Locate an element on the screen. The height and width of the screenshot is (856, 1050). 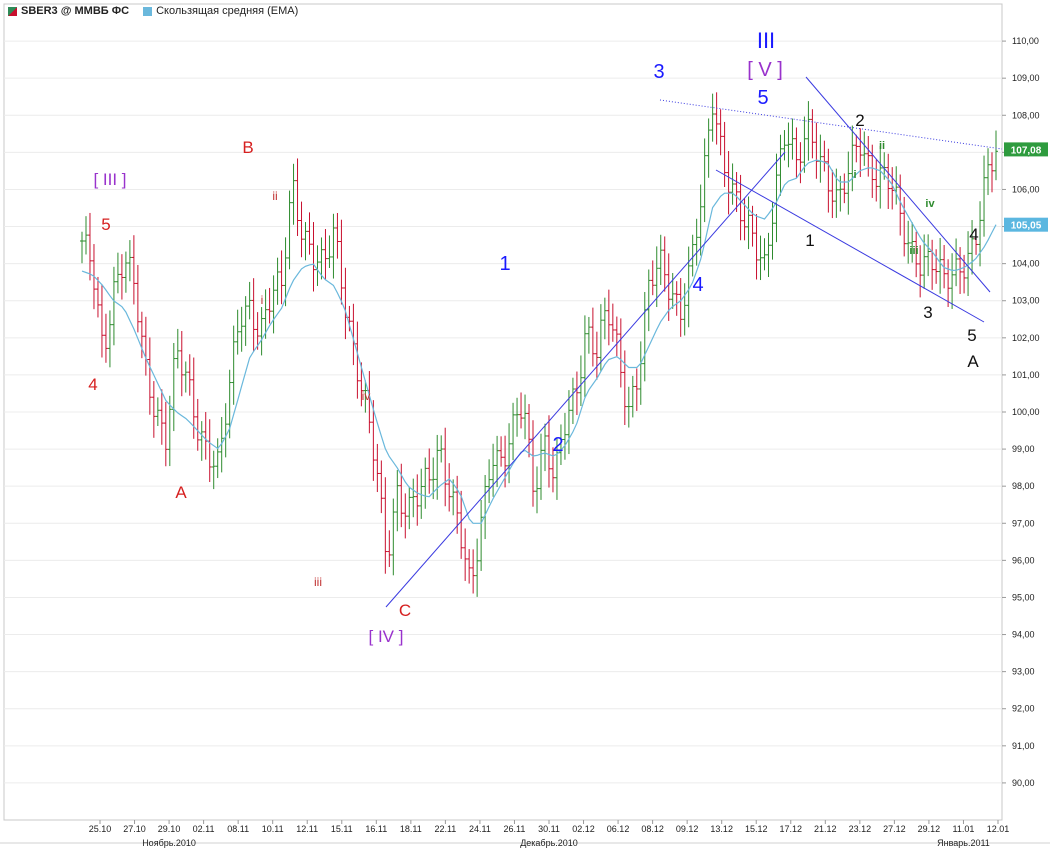
wave-label: B is located at coordinates (247, 147).